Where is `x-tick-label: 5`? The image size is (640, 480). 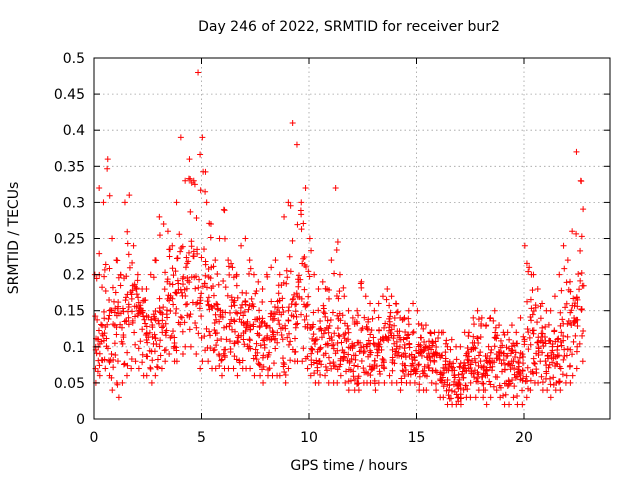 x-tick-label: 5 is located at coordinates (201, 438).